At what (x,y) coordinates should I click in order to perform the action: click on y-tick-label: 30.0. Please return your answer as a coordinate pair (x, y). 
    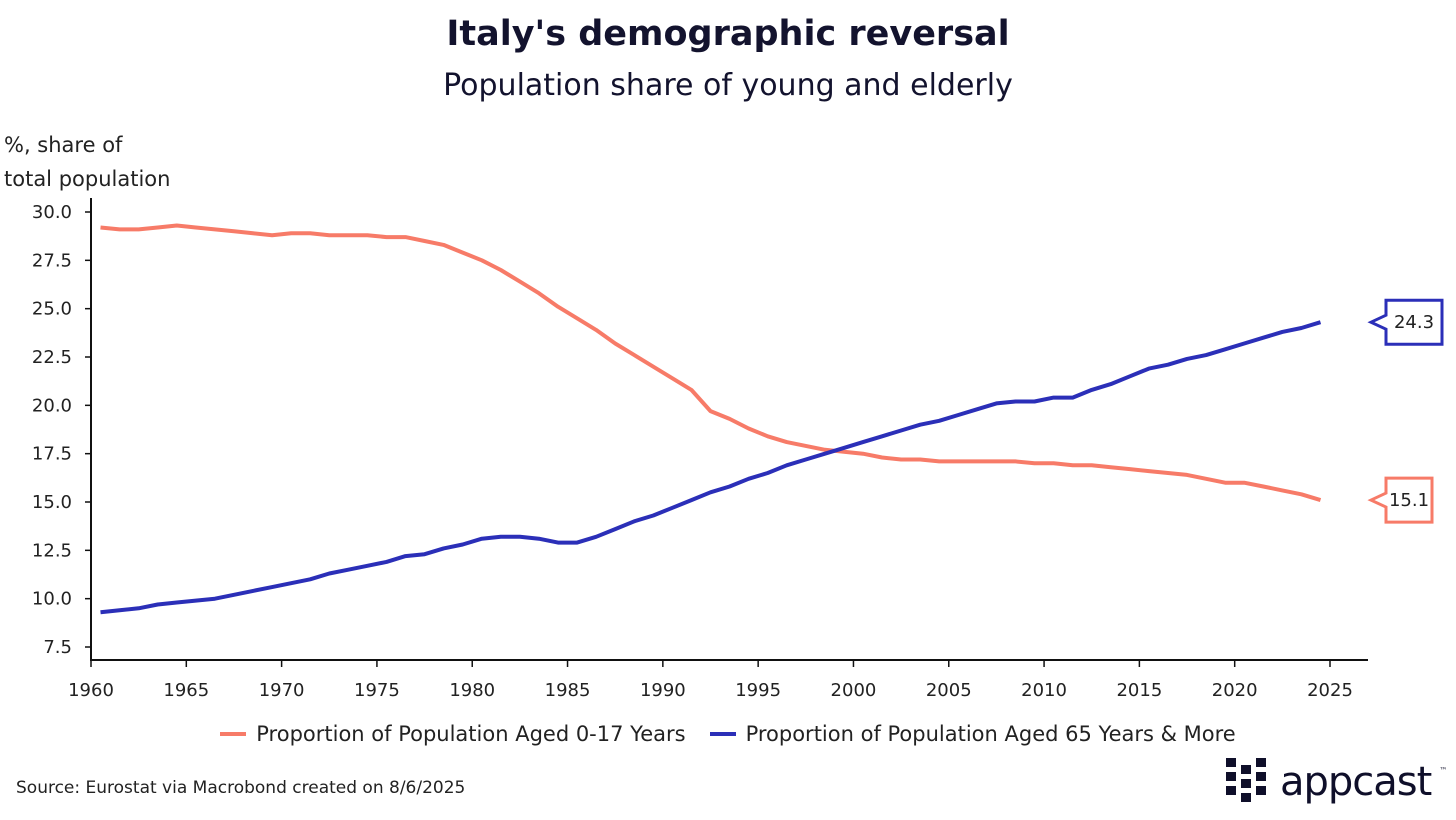
    Looking at the image, I should click on (52, 212).